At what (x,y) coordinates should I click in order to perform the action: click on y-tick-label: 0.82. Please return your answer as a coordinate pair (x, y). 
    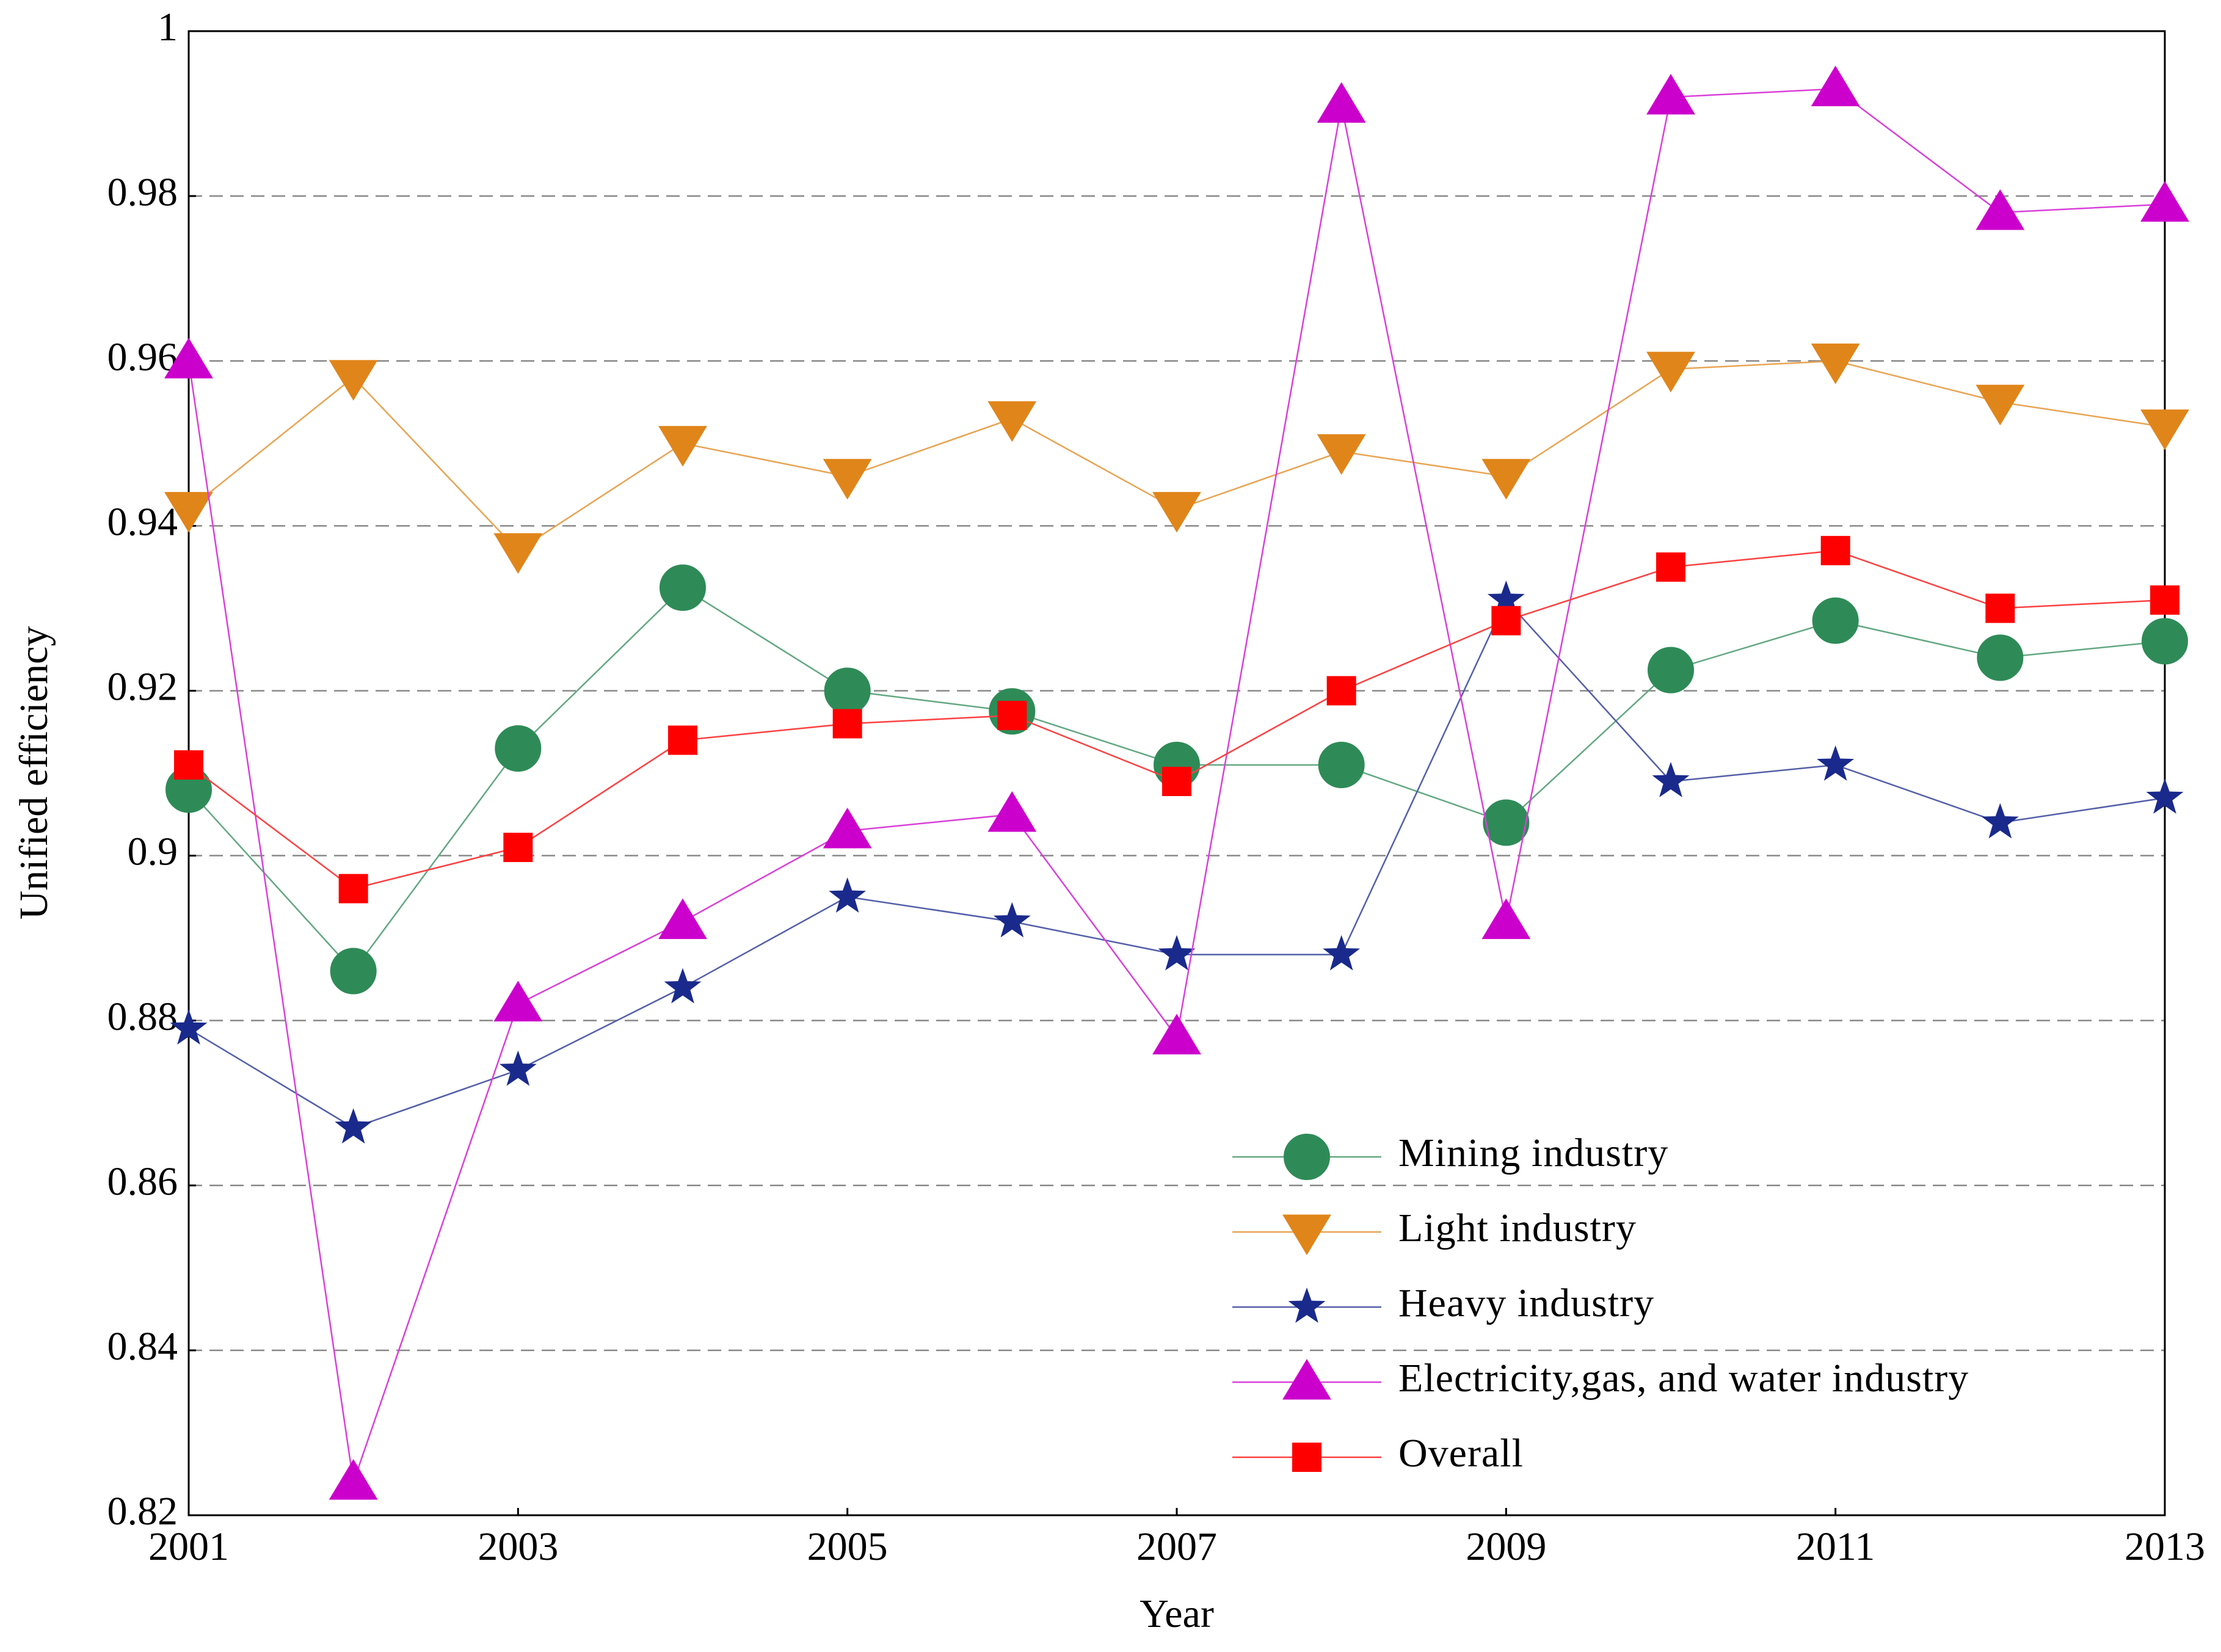
    Looking at the image, I should click on (142, 1511).